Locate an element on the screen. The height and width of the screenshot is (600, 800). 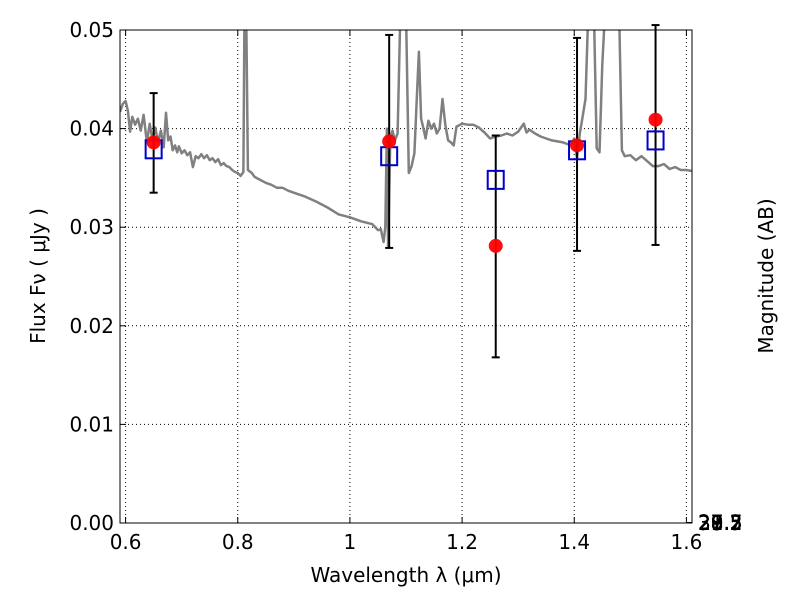
y-tick-label: 0.01 is located at coordinates (91, 424).